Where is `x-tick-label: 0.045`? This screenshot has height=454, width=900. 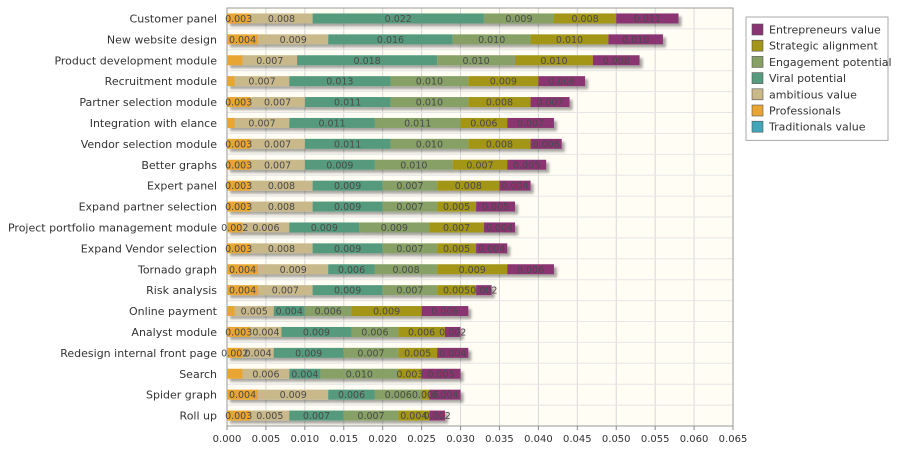
x-tick-label: 0.045 is located at coordinates (577, 439).